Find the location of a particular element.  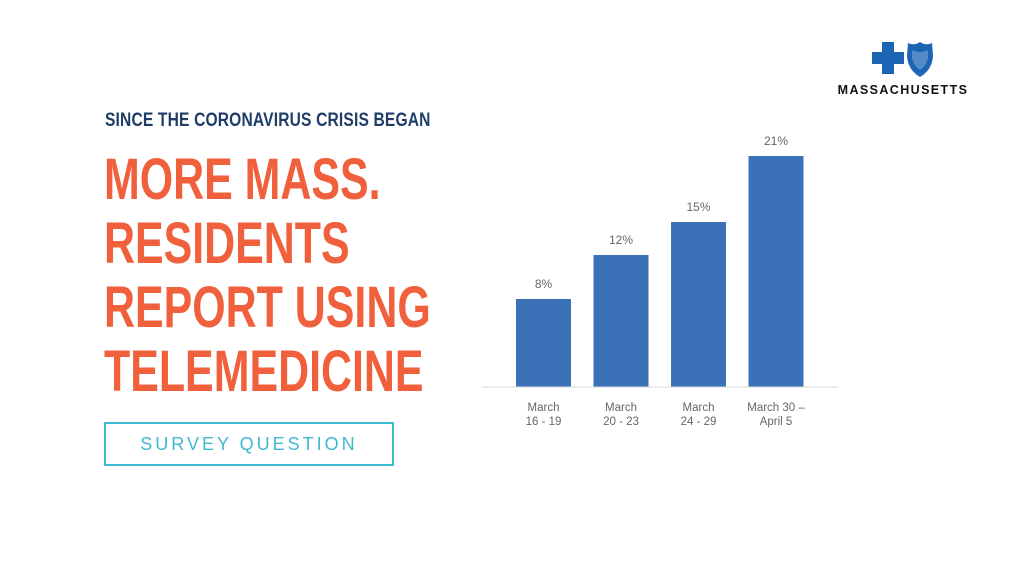

category-label: March 30 – is located at coordinates (776, 408).